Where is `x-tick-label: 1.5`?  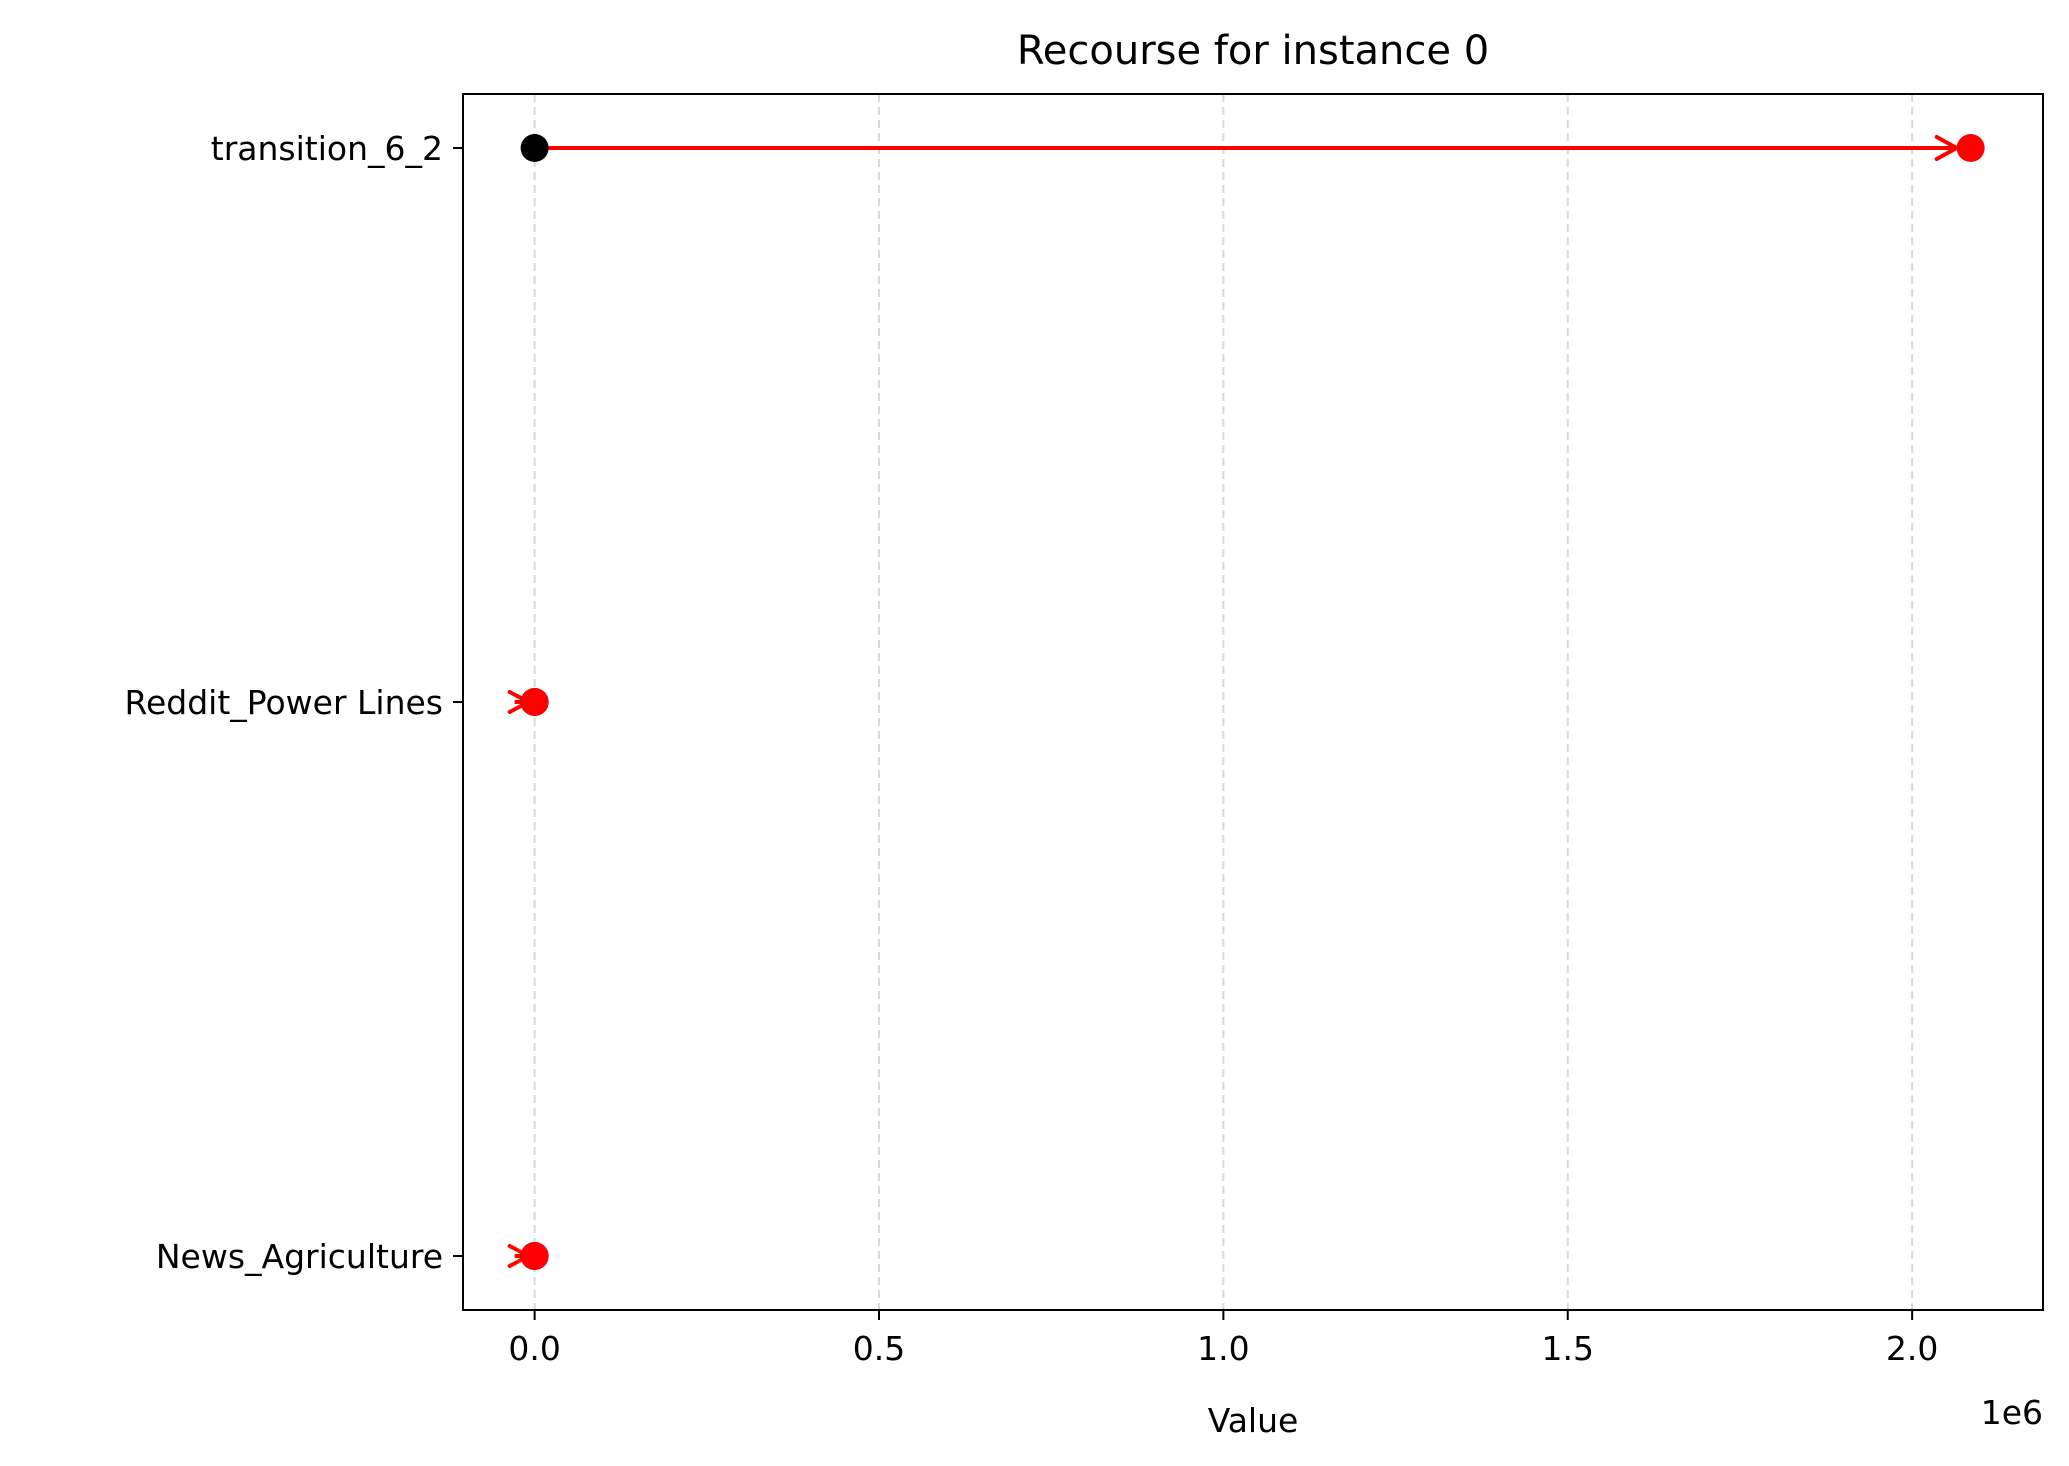 x-tick-label: 1.5 is located at coordinates (1568, 1348).